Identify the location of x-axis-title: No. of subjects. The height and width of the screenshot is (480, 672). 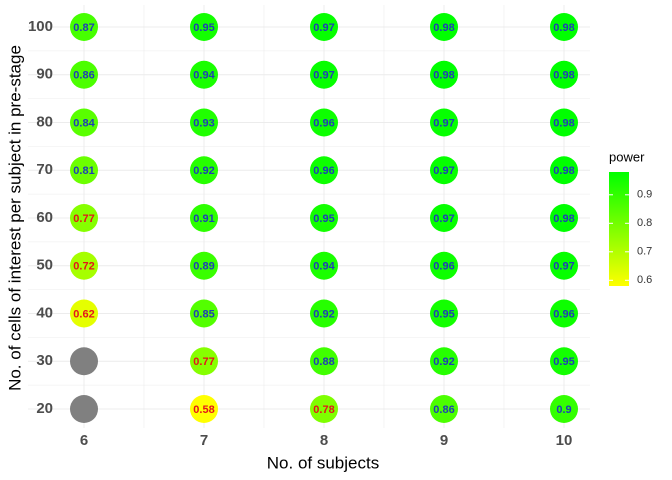
(323, 462).